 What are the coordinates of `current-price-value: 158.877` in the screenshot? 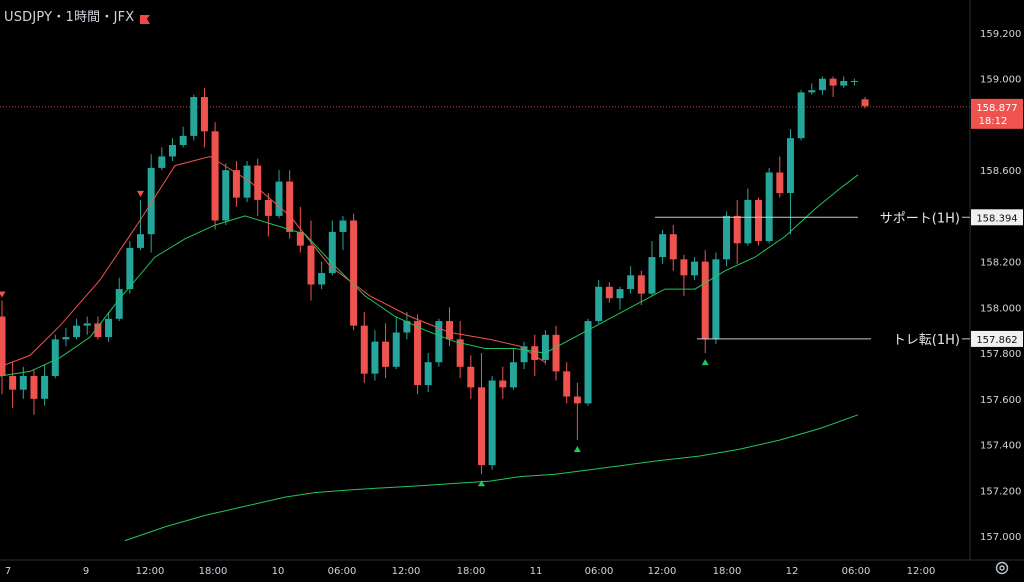 It's located at (996, 108).